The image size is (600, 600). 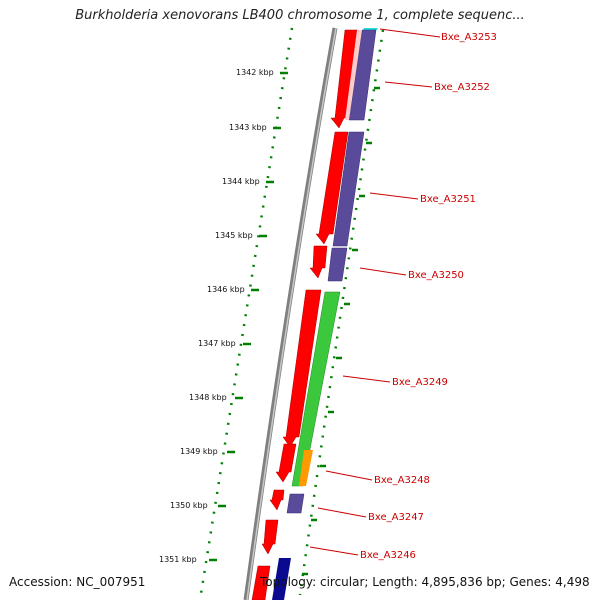 What do you see at coordinates (402, 480) in the screenshot?
I see `gene-label-bxe-a3248: Bxe_A3248` at bounding box center [402, 480].